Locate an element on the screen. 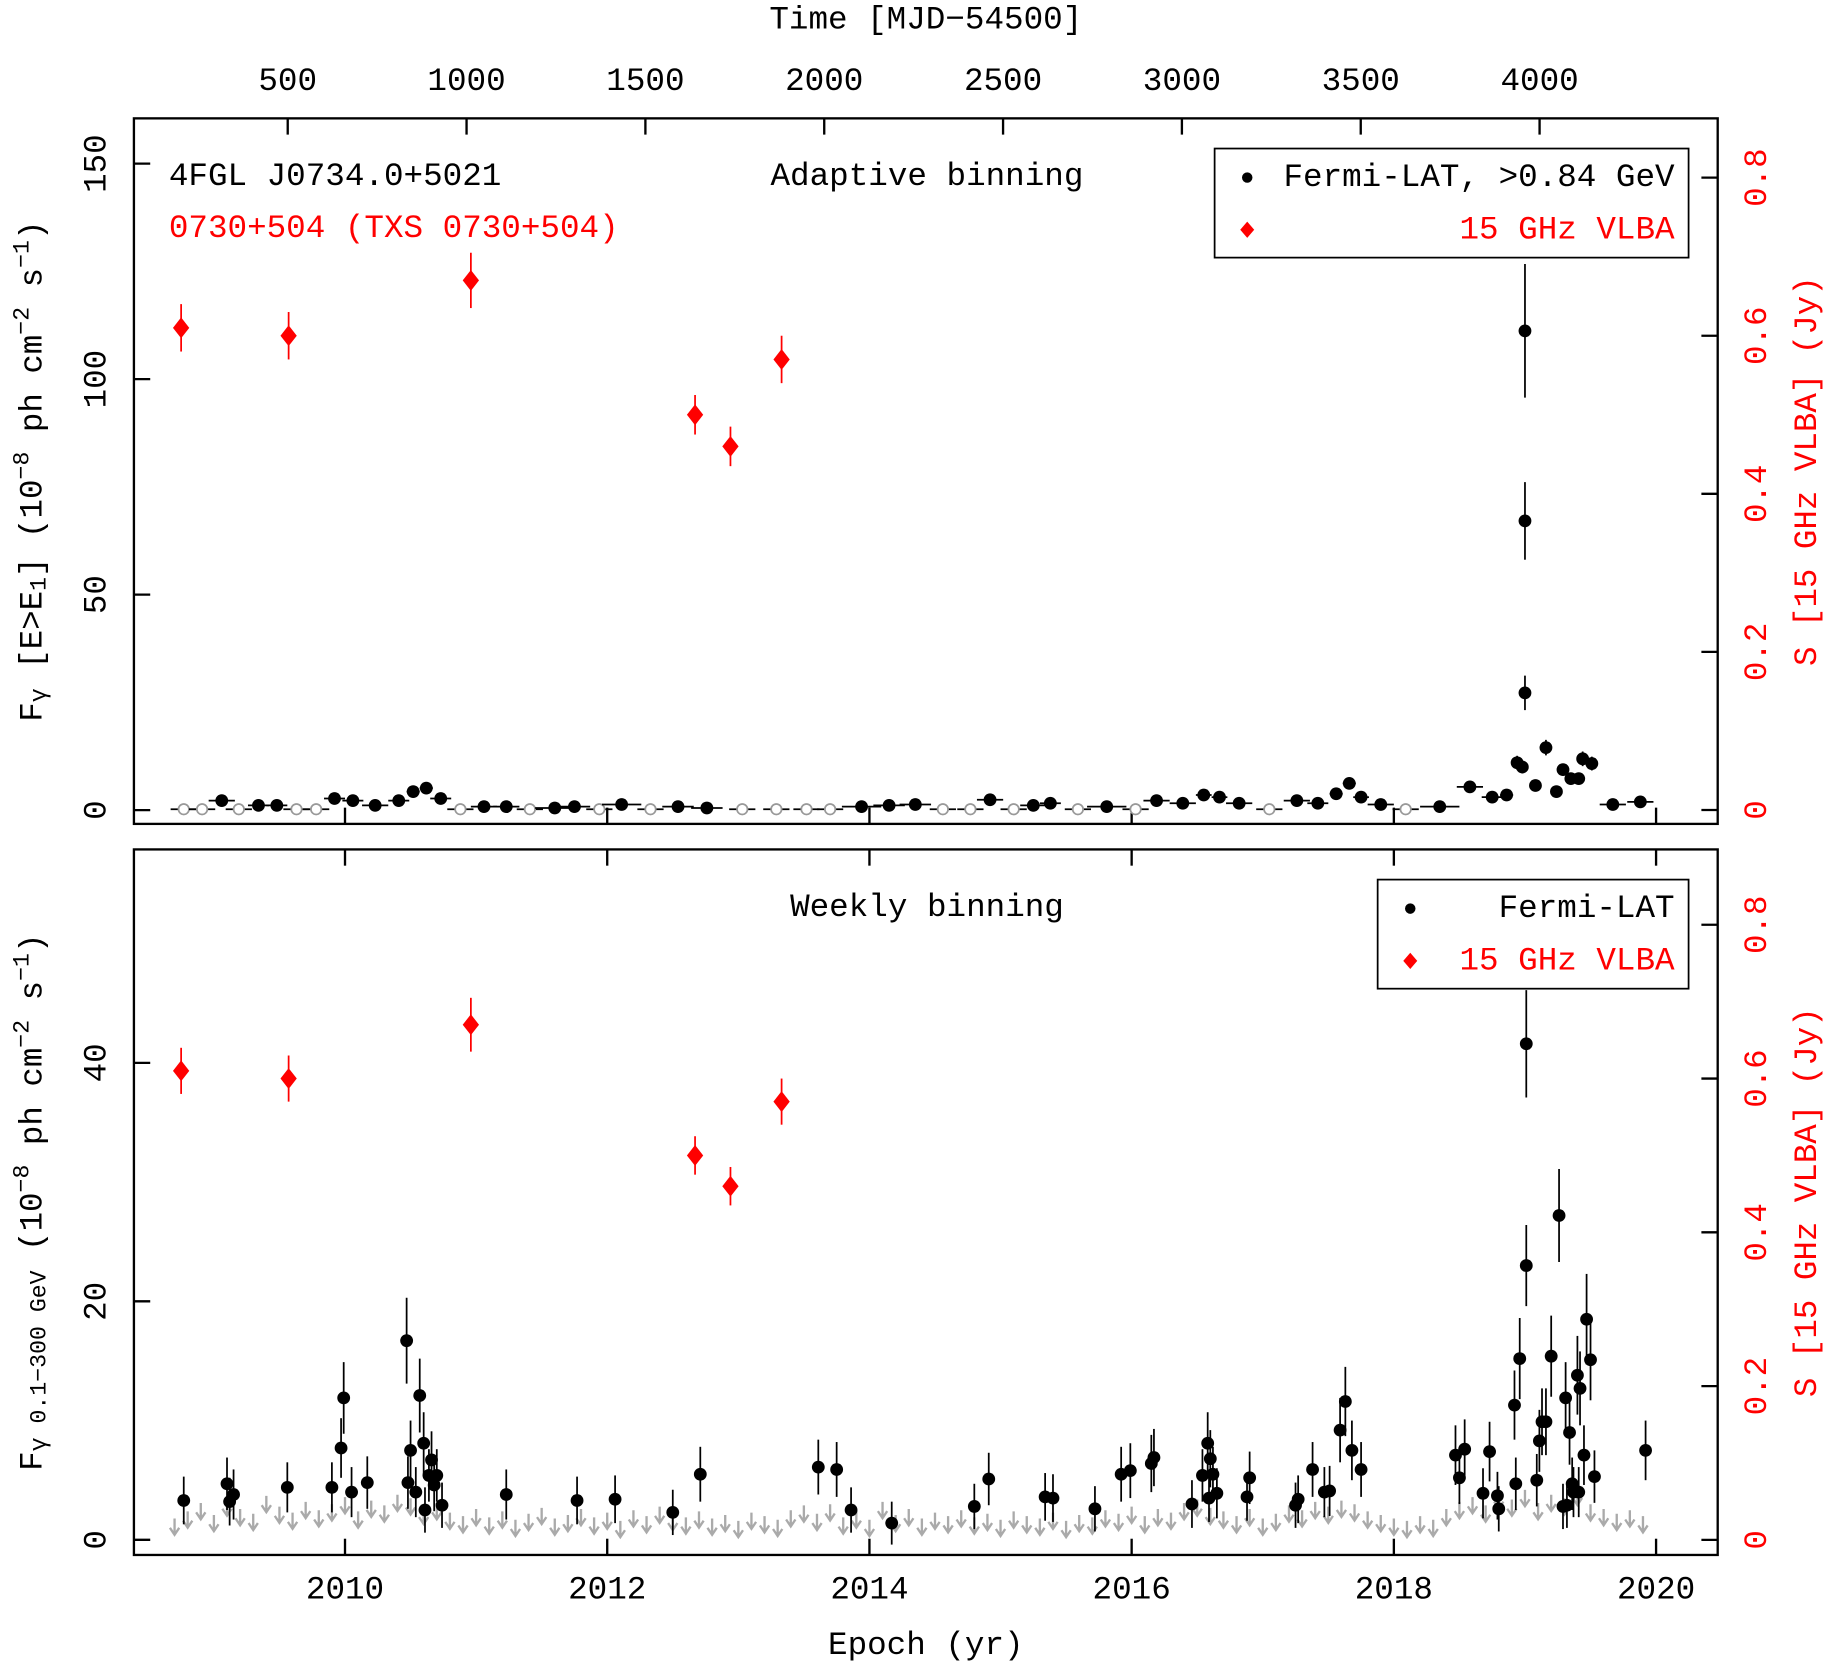  x-tick-label: 2014 is located at coordinates (869, 1589).